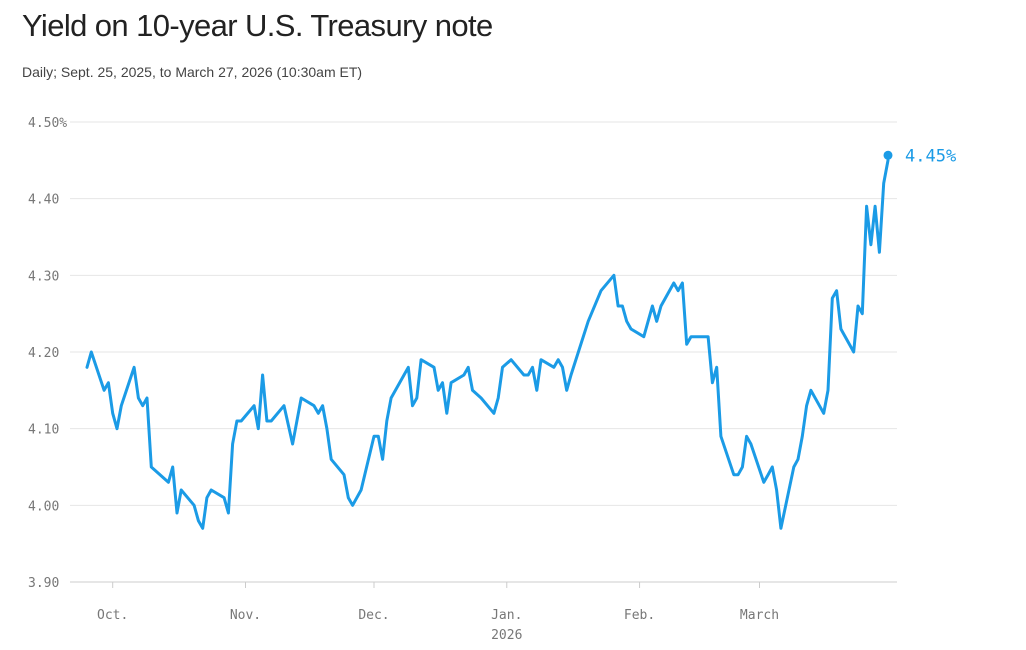 The height and width of the screenshot is (650, 1026). I want to click on chart-title: Yield on 10-year U.S. Treasury note, so click(257, 25).